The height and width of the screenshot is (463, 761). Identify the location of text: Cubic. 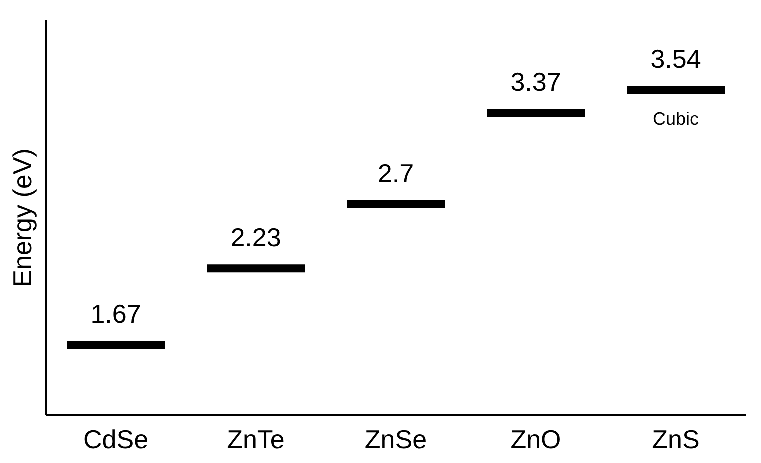
(676, 119).